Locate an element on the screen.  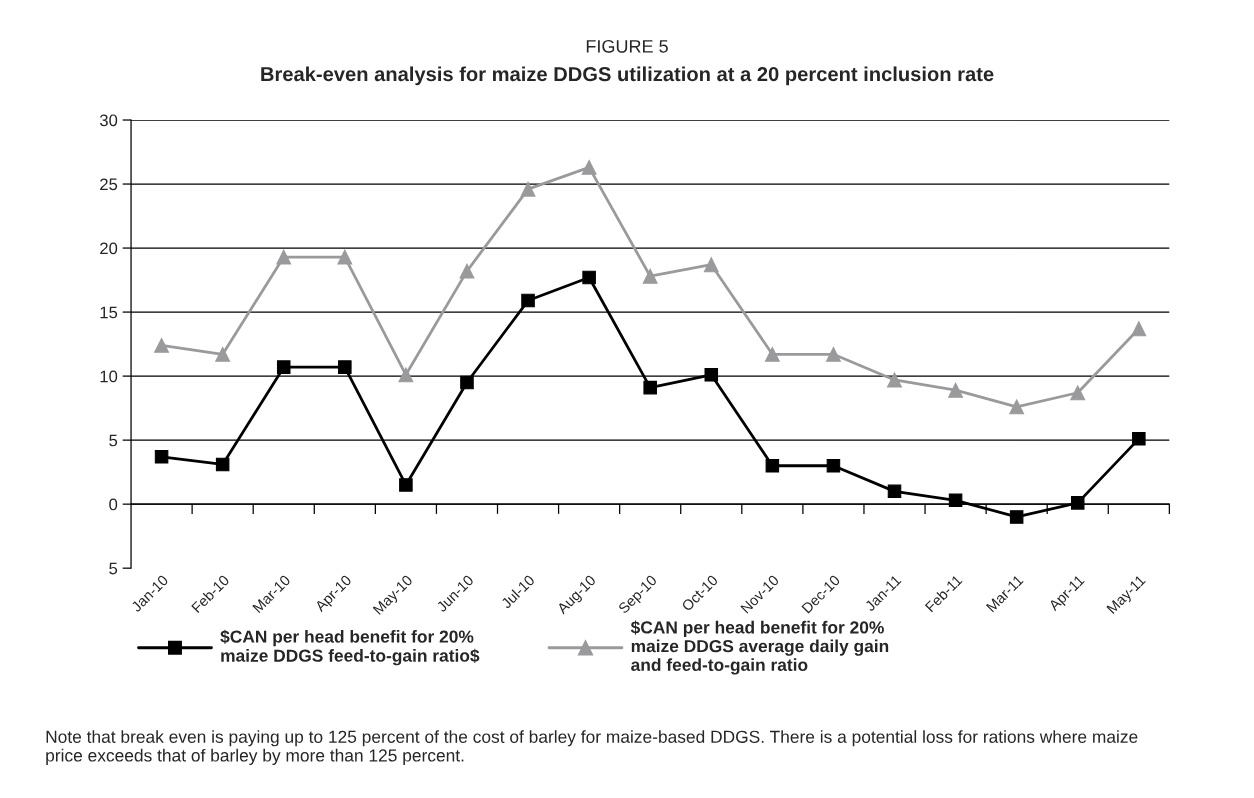
text: Note that break even is paying up to 125 percent of the cost of barley for maize-based DDGS. There is a potential loss for rations where maize price exceeds that of barley by more than 125 percent. is located at coordinates (592, 748).